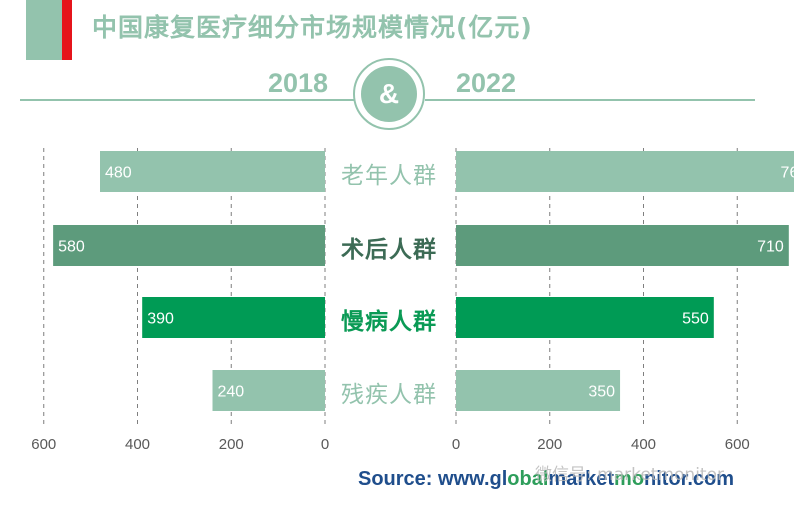 The height and width of the screenshot is (506, 794). What do you see at coordinates (424, 479) in the screenshot?
I see `source-prefix: Source: www.` at bounding box center [424, 479].